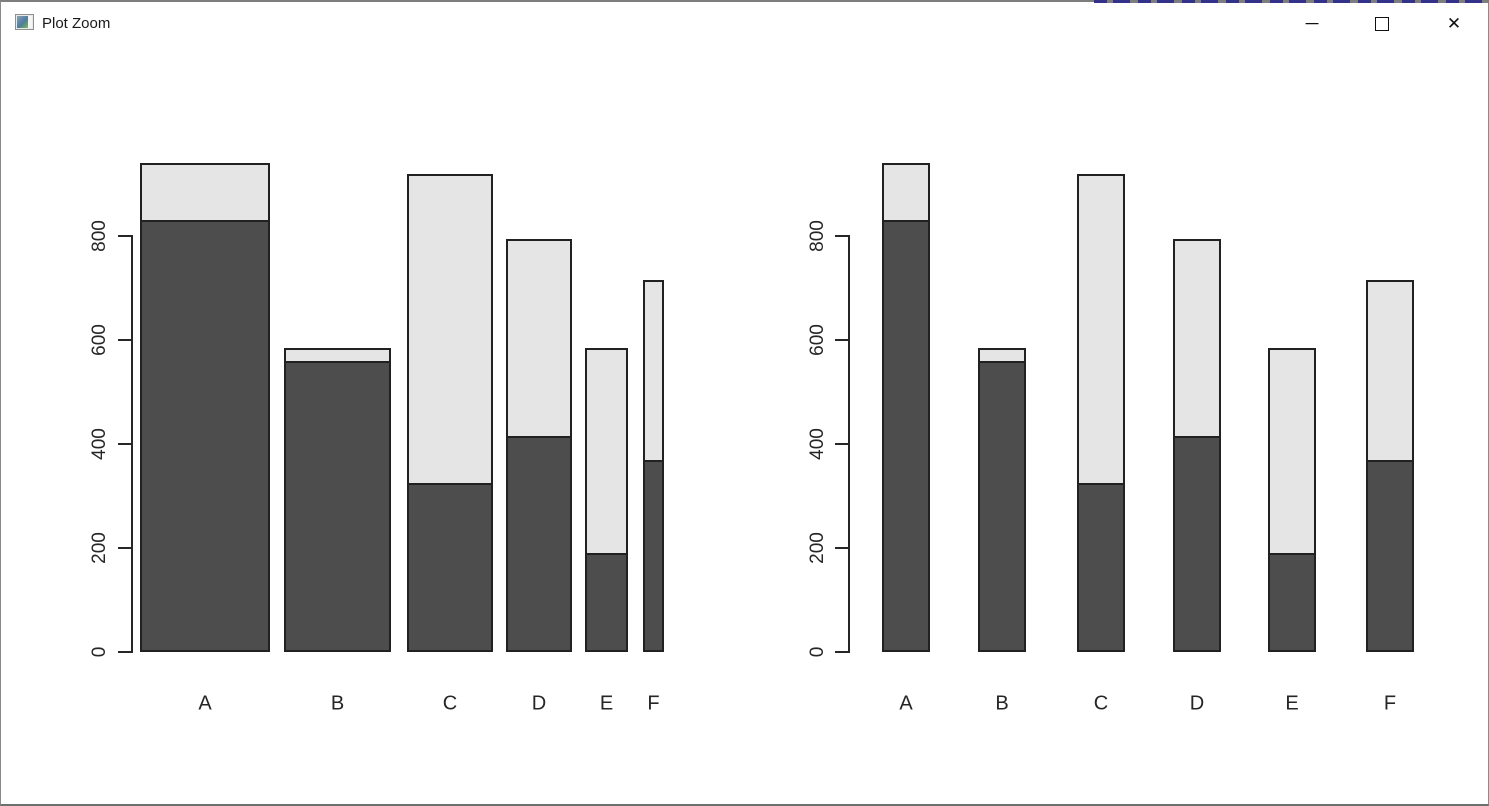 Image resolution: width=1489 pixels, height=806 pixels. Describe the element at coordinates (30, 22) in the screenshot. I see `plot-thumbnail-panel` at that location.